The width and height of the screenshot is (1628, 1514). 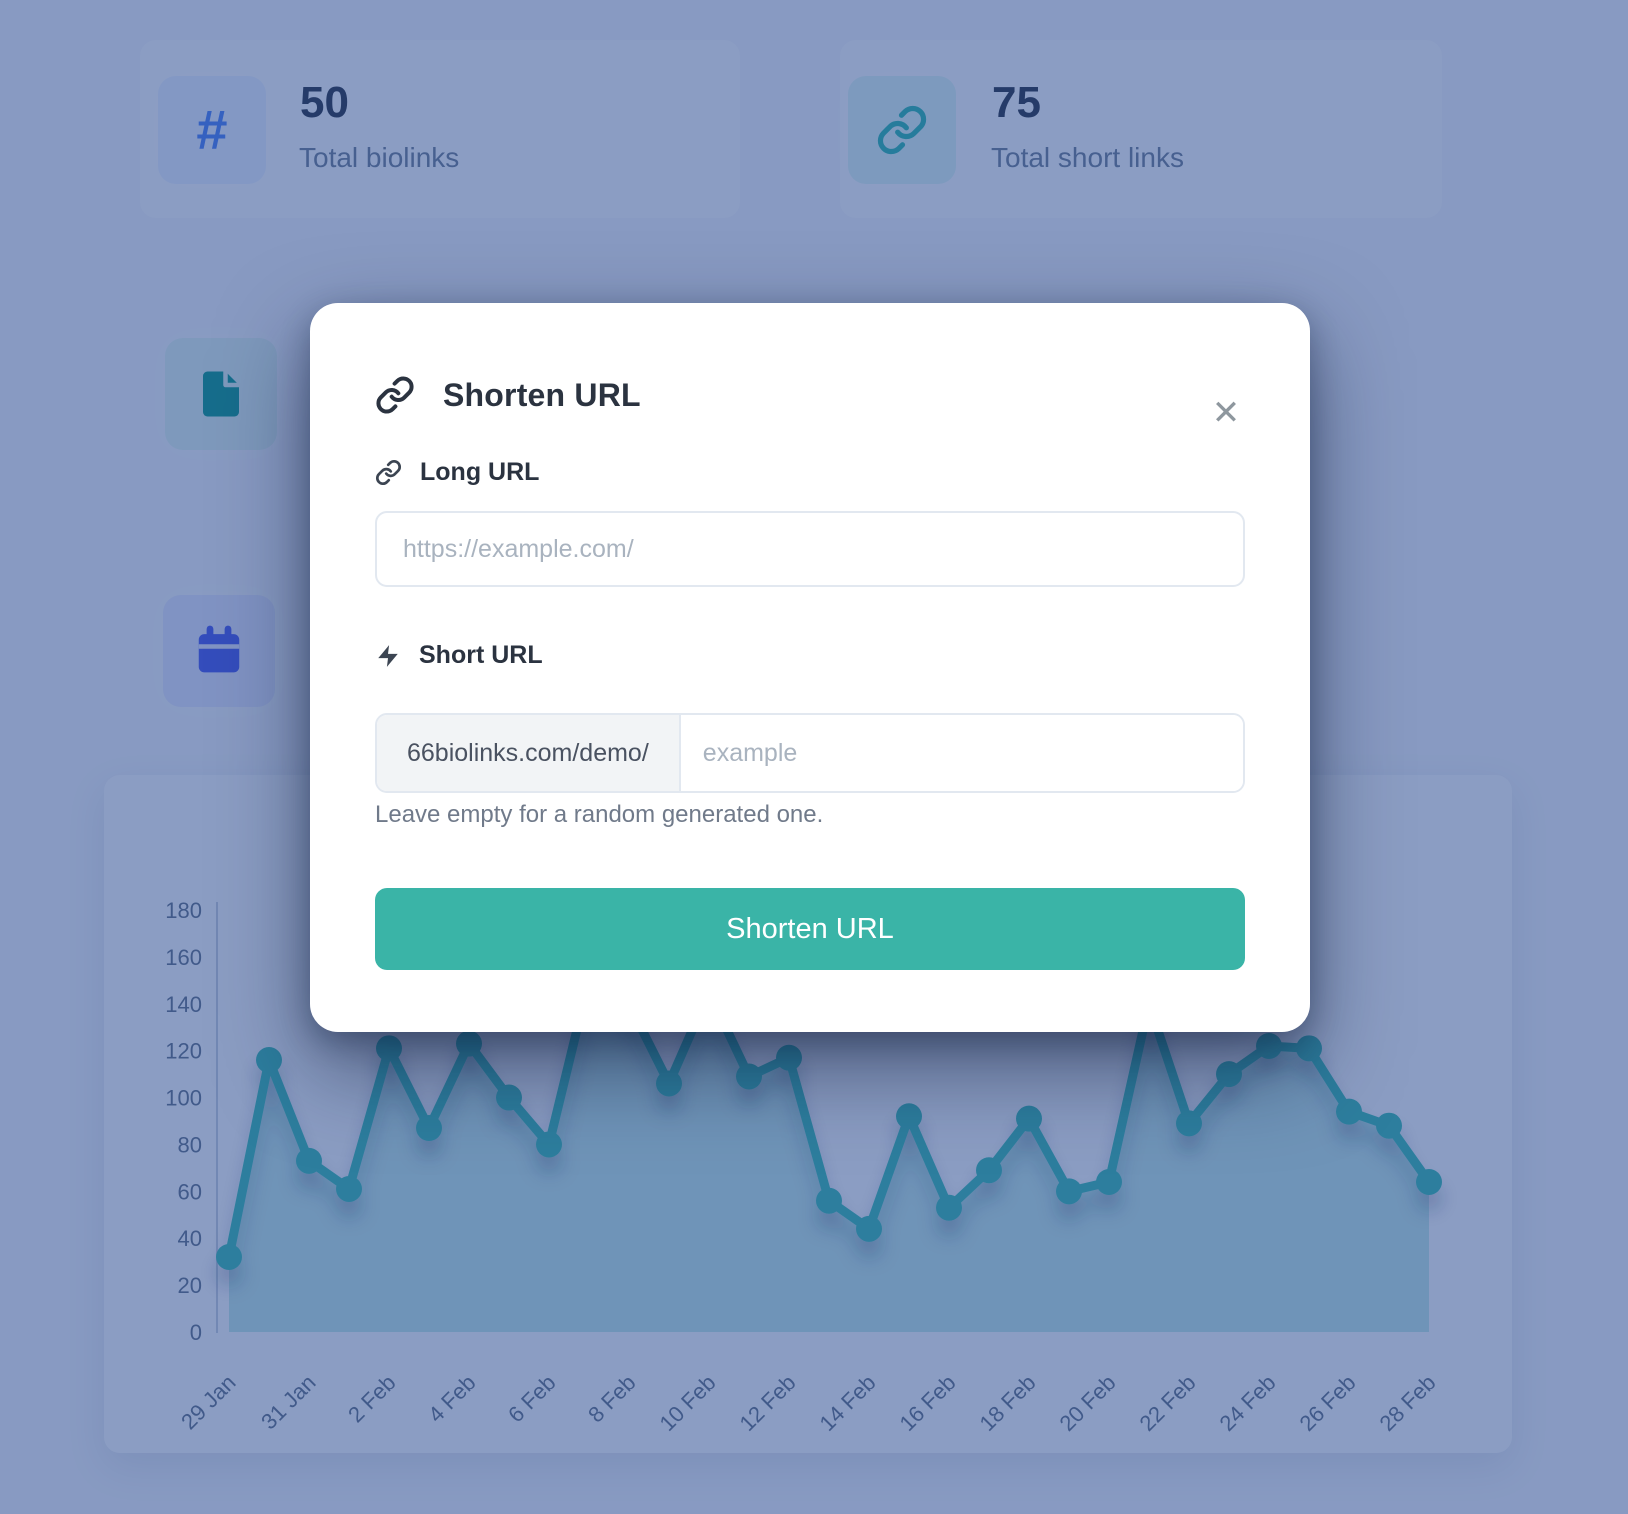 What do you see at coordinates (481, 655) in the screenshot?
I see `short-url-label: Short URL` at bounding box center [481, 655].